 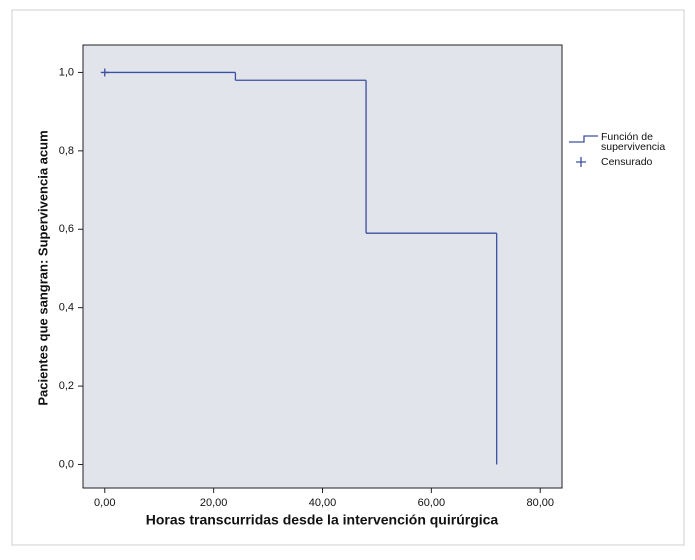 I want to click on legend-label: Censurado, so click(x=627, y=162).